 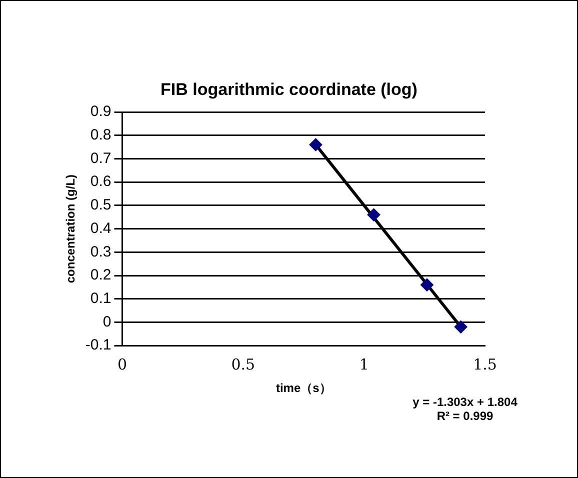 I want to click on x-tick-label: 0.5, so click(x=243, y=364).